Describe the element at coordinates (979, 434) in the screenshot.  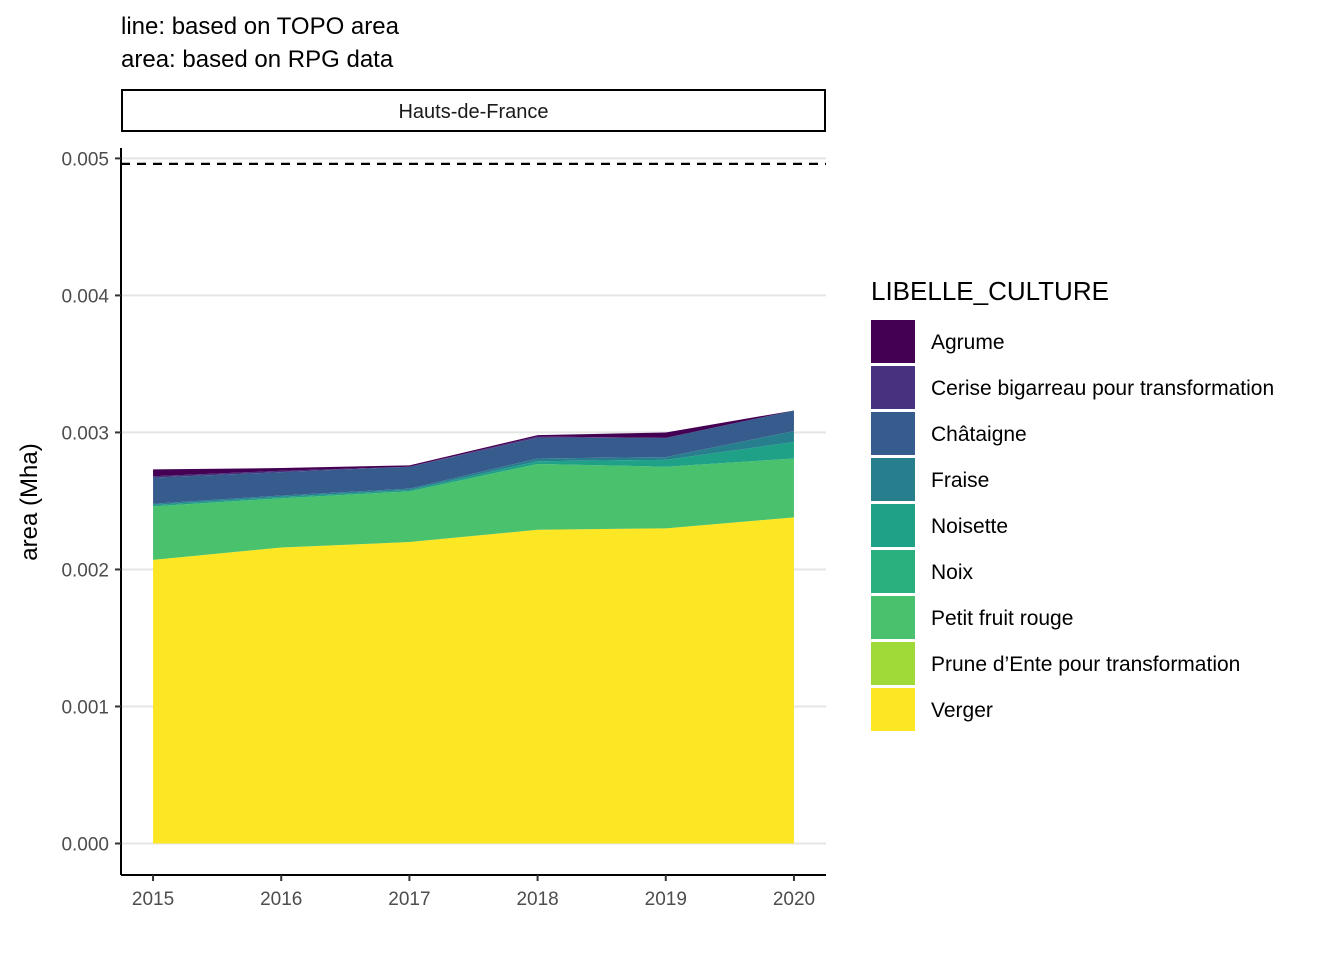
I see `legend-label-2: Châtaigne` at that location.